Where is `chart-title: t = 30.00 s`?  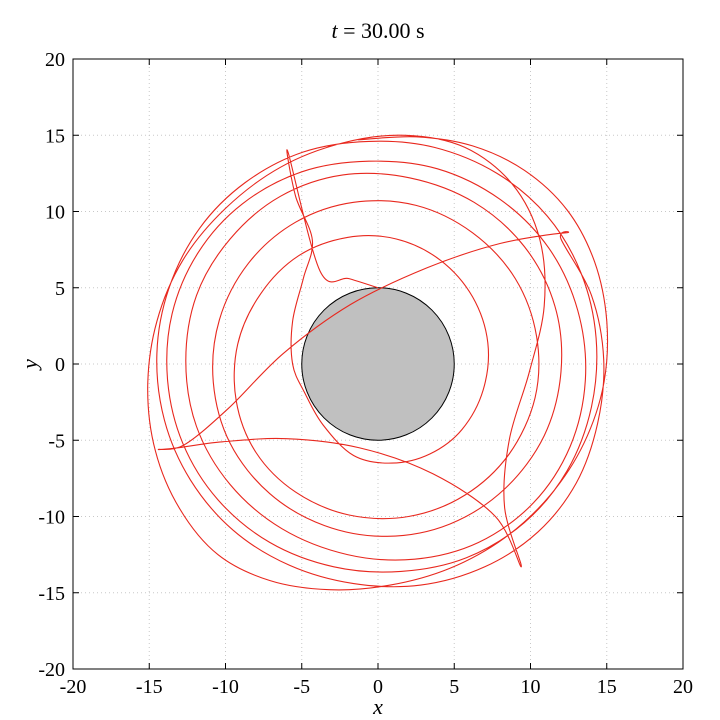
chart-title: t = 30.00 s is located at coordinates (377, 30).